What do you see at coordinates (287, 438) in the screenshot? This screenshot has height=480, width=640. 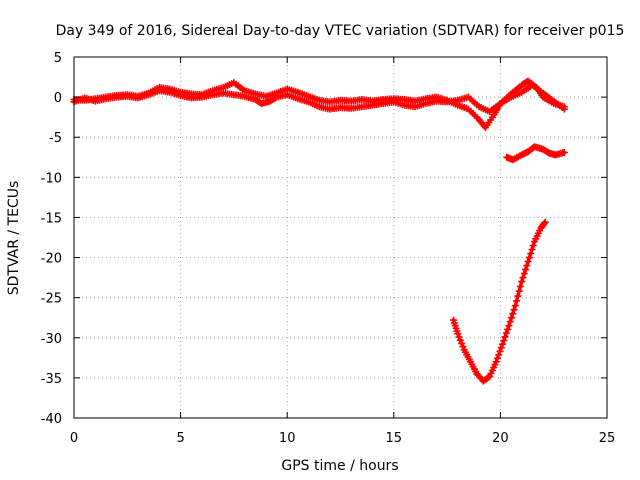 I see `x-tick-label: 10` at bounding box center [287, 438].